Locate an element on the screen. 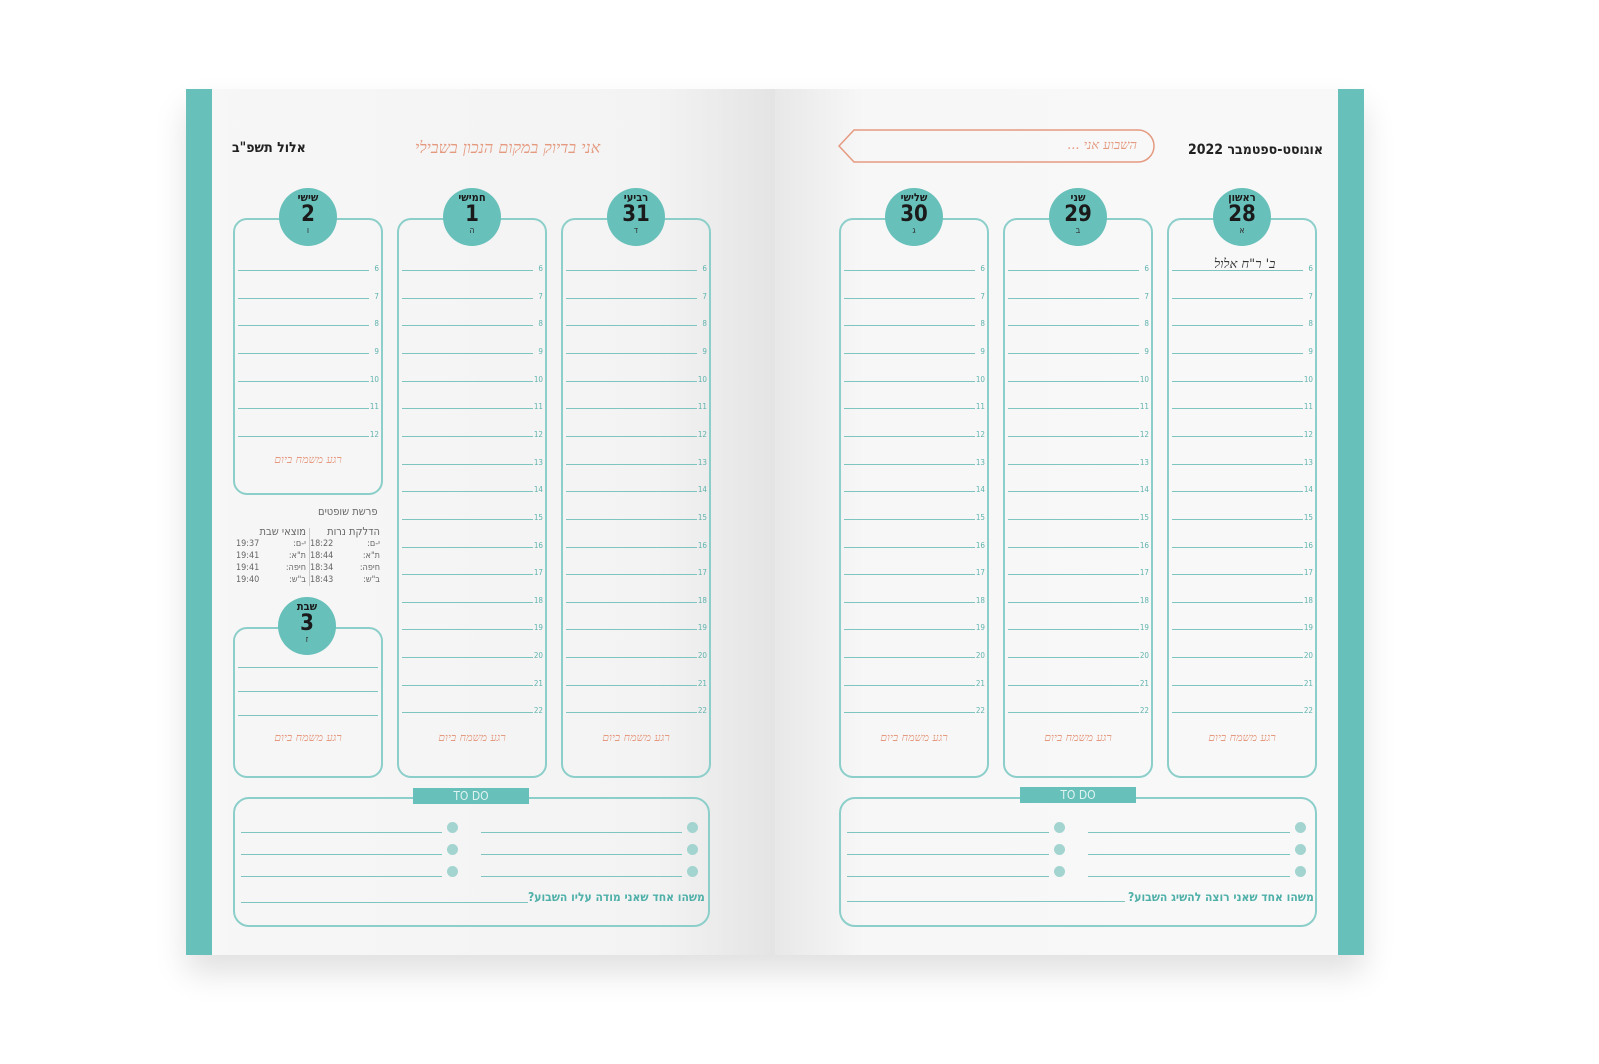 This screenshot has width=1599, height=1064. gratitude-answer-line is located at coordinates (384, 902).